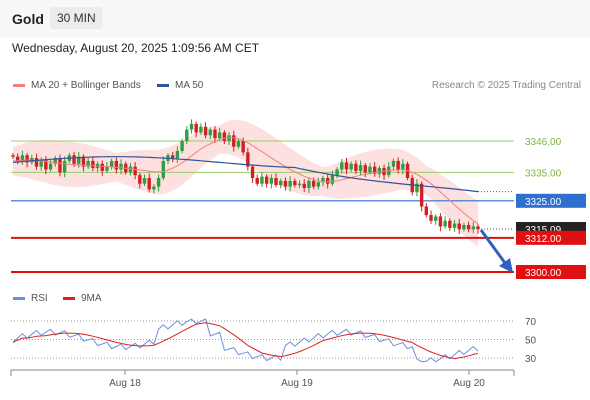 The height and width of the screenshot is (400, 590). What do you see at coordinates (531, 359) in the screenshot?
I see `rsi-tick-30: 30` at bounding box center [531, 359].